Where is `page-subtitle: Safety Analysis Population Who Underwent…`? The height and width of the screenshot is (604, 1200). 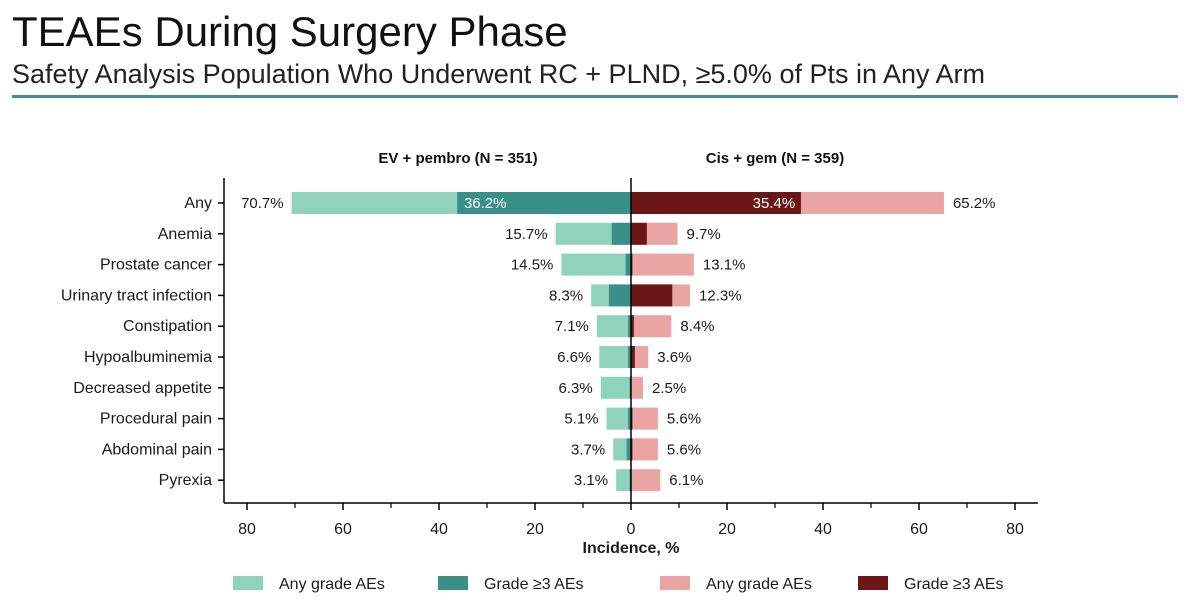
page-subtitle: Safety Analysis Population Who Underwent… is located at coordinates (499, 74).